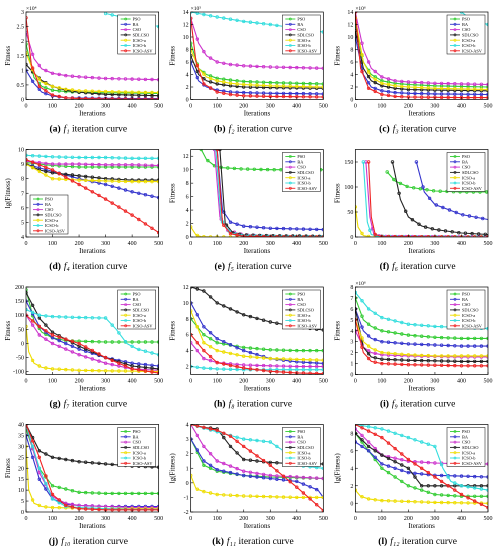  Describe the element at coordinates (22, 209) in the screenshot. I see `y-tick-label: 6` at that location.